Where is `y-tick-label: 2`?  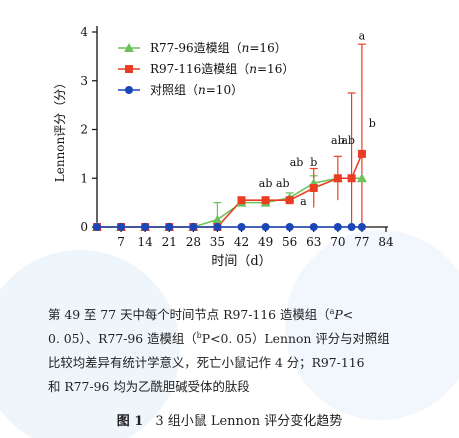
y-tick-label: 2 is located at coordinates (84, 130).